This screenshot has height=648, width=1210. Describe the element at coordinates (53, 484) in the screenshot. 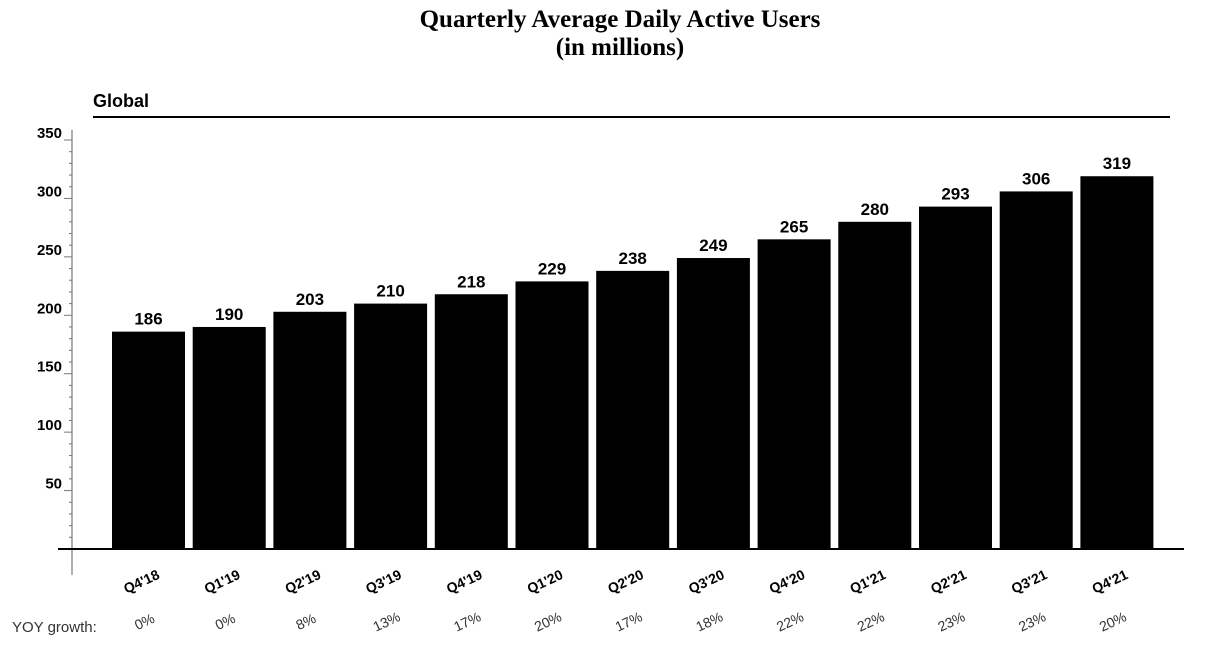

I see `y-tick-label: 50` at that location.